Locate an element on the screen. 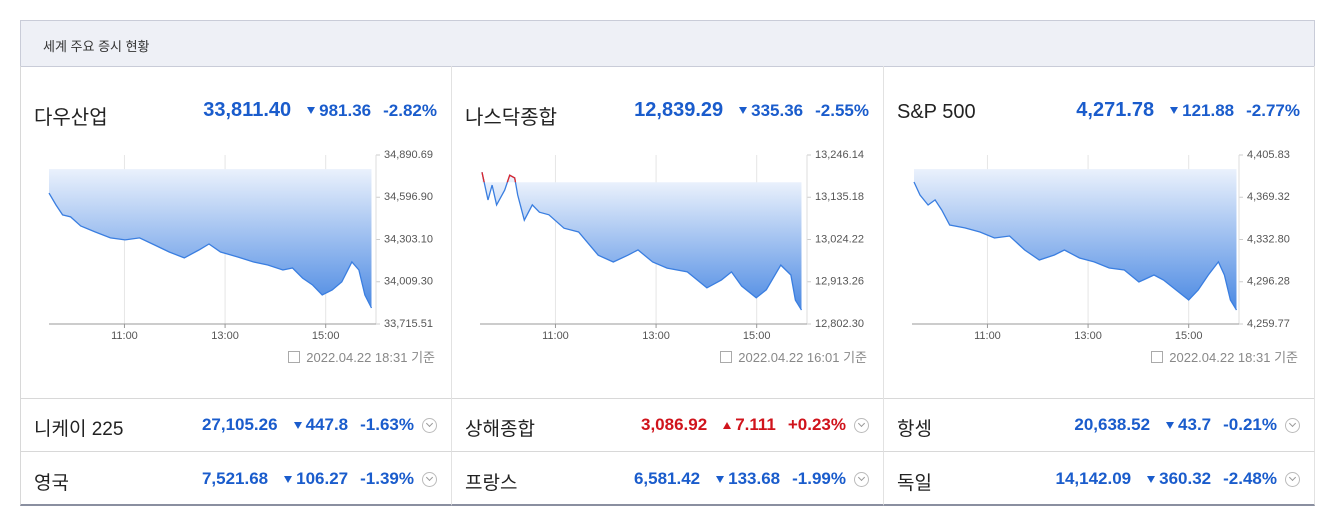 The width and height of the screenshot is (1344, 527). rate: -2.77% is located at coordinates (1273, 110).